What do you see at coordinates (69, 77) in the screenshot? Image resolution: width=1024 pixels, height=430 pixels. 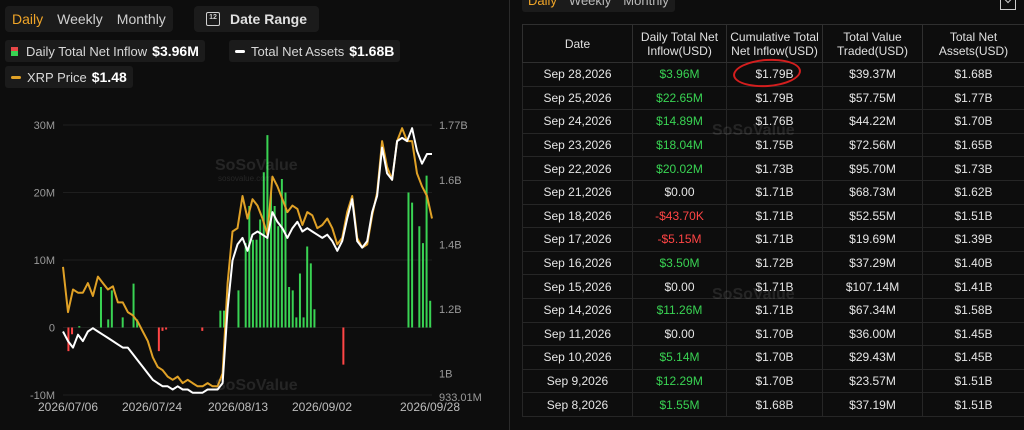 I see `legend-xrp-price: XRP Price $1.48` at bounding box center [69, 77].